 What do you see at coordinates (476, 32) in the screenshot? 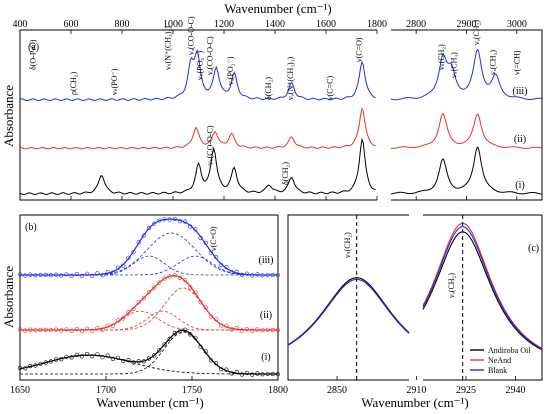
I see `peak-annotation: νₐ(CH₂)` at bounding box center [476, 32].